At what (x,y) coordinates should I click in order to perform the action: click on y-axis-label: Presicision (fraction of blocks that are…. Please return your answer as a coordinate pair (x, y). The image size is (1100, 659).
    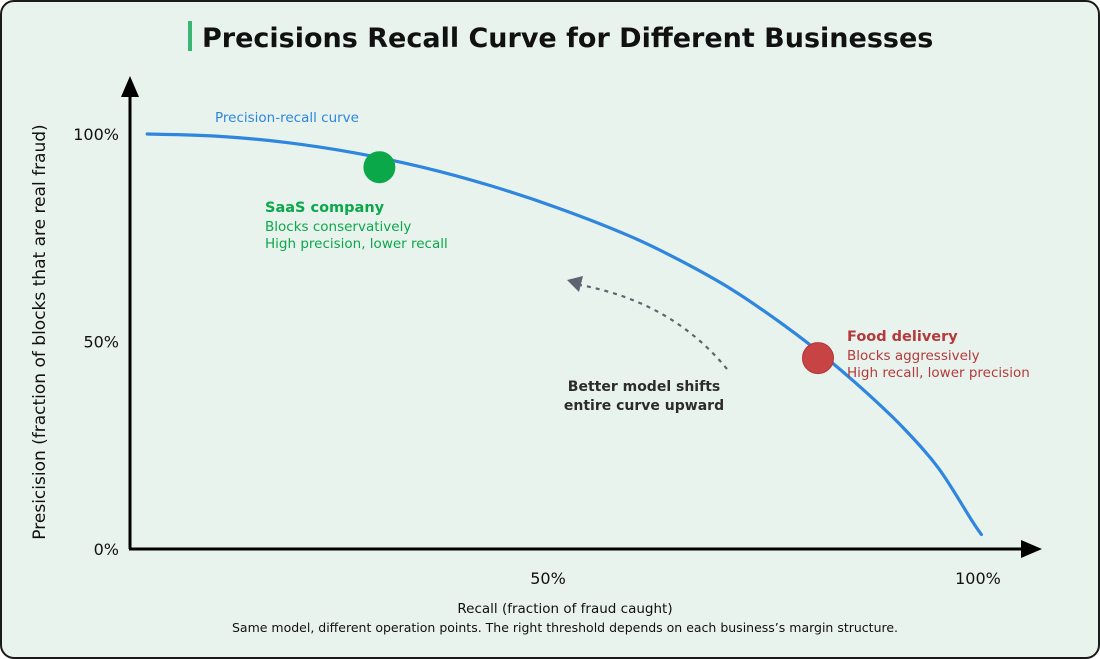
    Looking at the image, I should click on (40, 331).